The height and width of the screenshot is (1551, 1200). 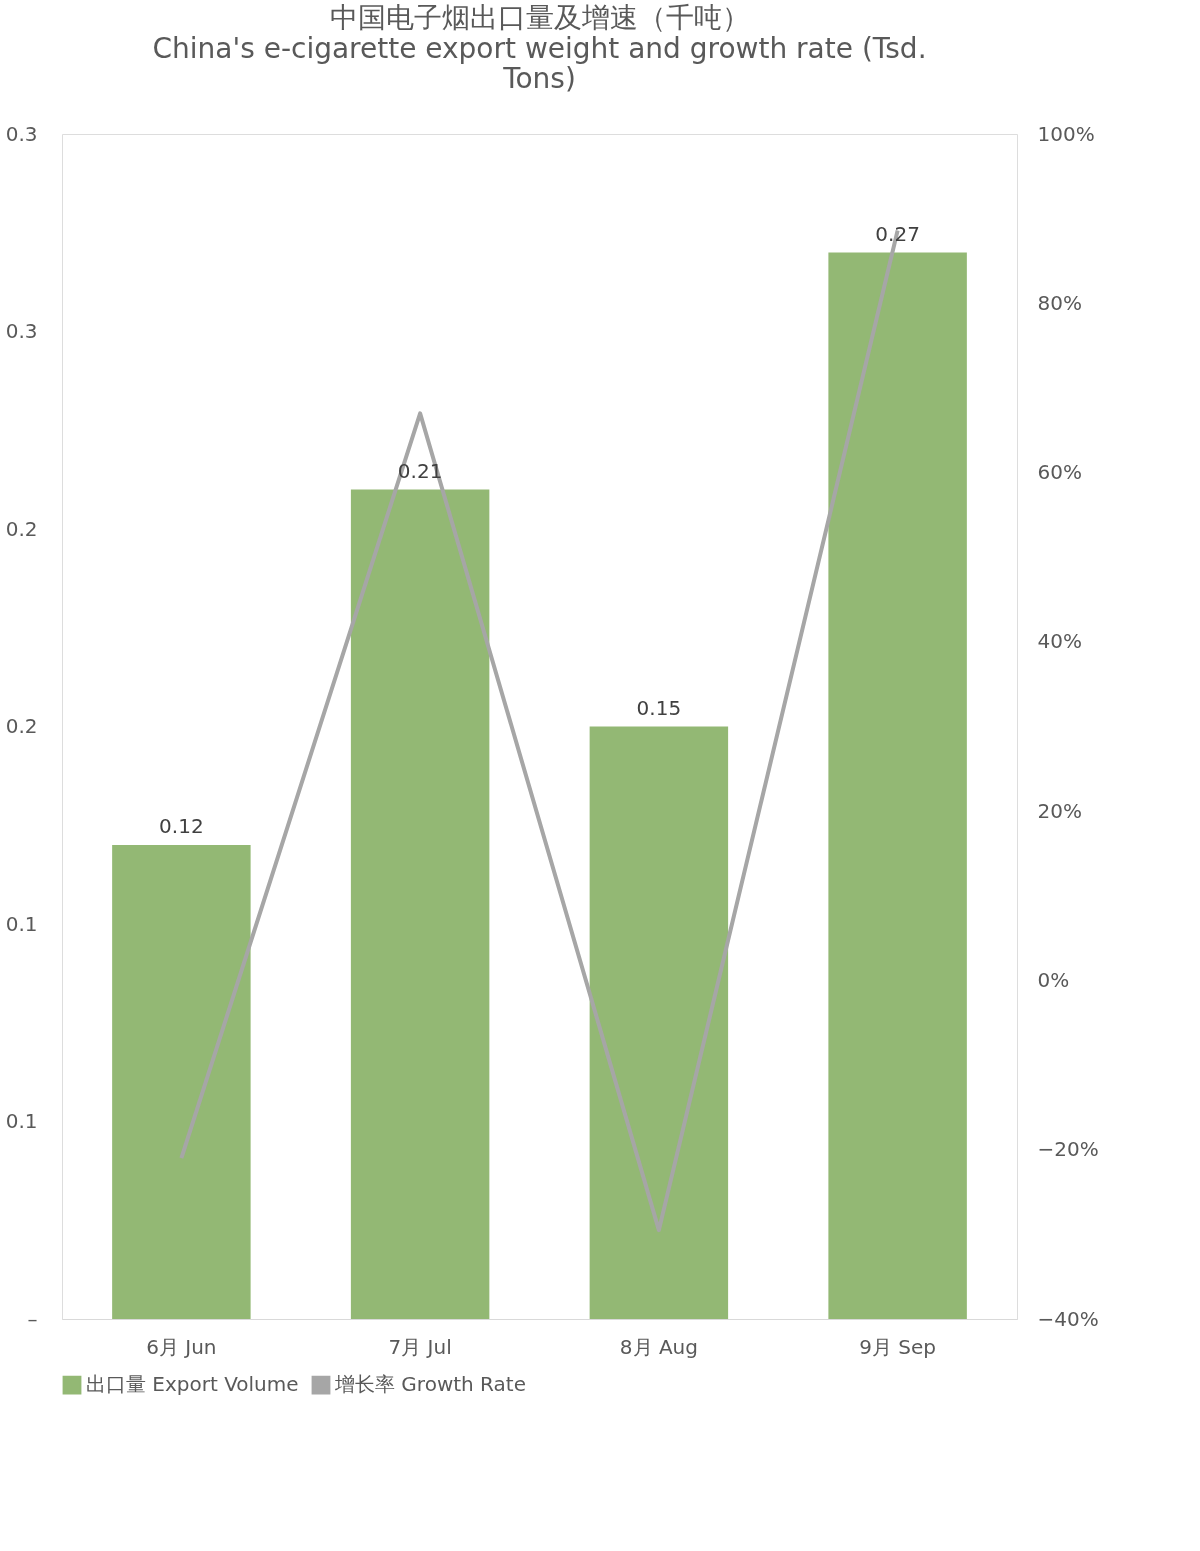 What do you see at coordinates (430, 1384) in the screenshot?
I see `legend-label: 增长率 Growth Rate` at bounding box center [430, 1384].